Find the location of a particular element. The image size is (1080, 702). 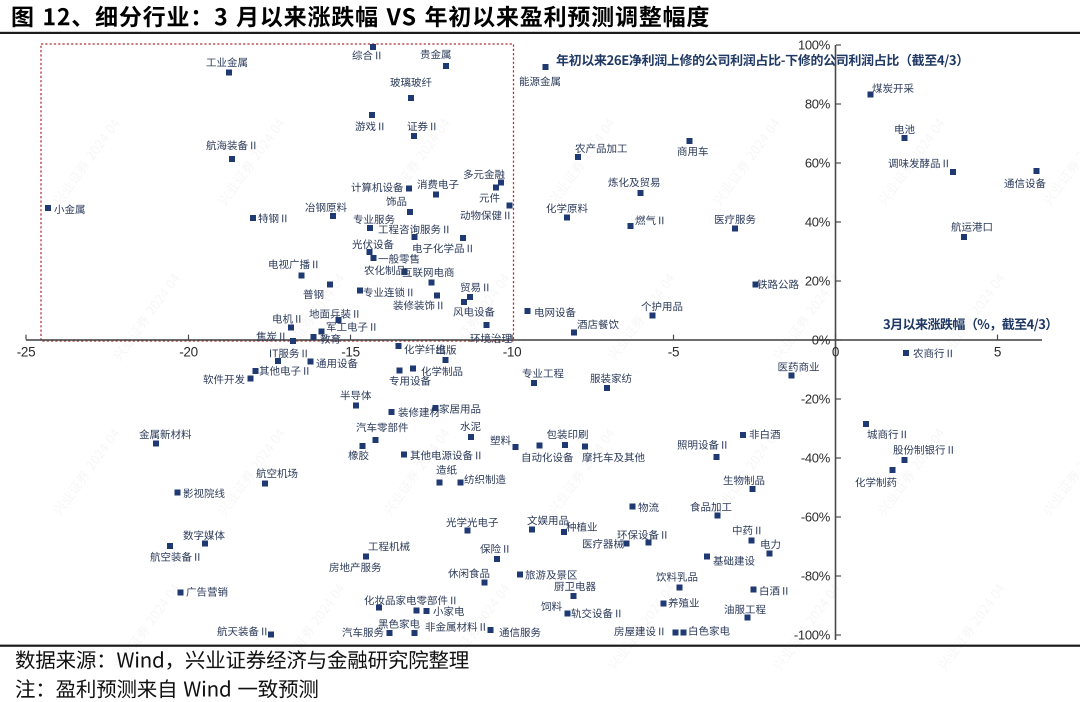

svg-text: 0 is located at coordinates (835, 352).